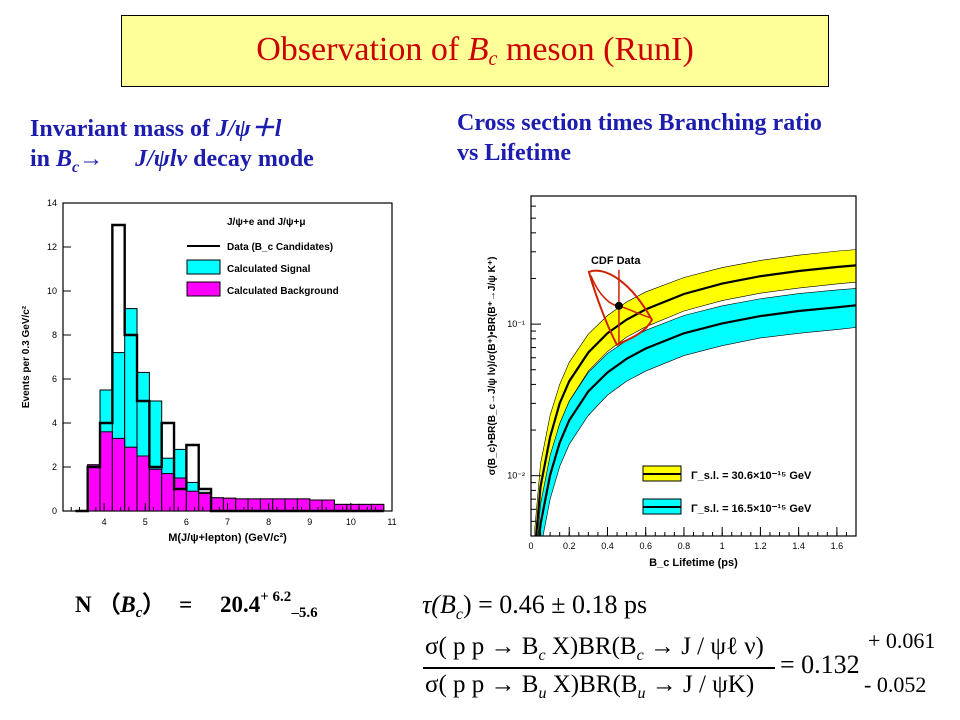 This screenshot has width=960, height=720. Describe the element at coordinates (283, 291) in the screenshot. I see `legend-entry: Calculated Background` at that location.